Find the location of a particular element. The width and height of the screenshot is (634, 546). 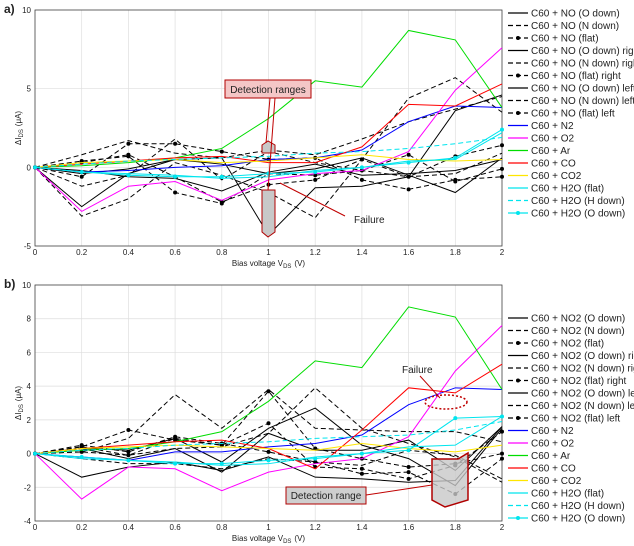

x-axis-label-unit: (V) is located at coordinates (299, 538).